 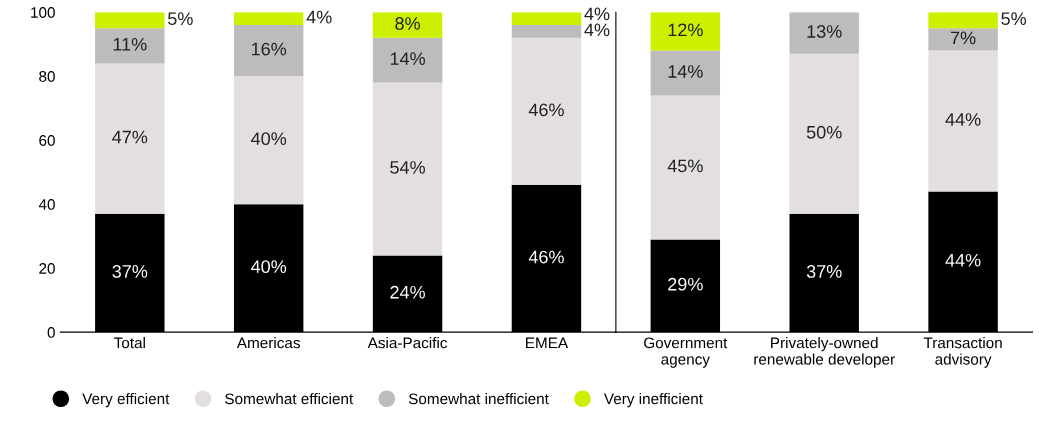 I want to click on y-tick-label: 20, so click(x=47, y=268).